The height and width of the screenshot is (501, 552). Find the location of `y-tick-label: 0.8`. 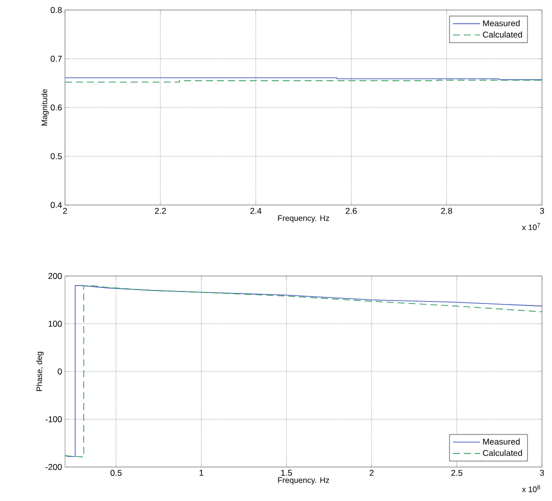

y-tick-label: 0.8 is located at coordinates (56, 10).